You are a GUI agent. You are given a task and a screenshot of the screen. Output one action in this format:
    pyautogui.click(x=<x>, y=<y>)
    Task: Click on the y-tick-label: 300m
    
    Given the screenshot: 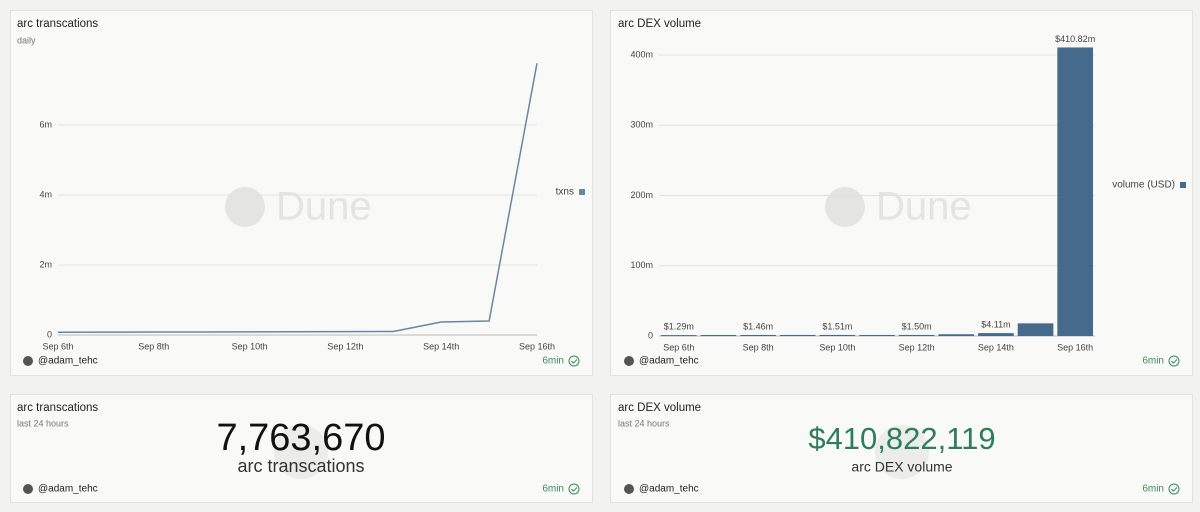 What is the action you would take?
    pyautogui.click(x=641, y=125)
    